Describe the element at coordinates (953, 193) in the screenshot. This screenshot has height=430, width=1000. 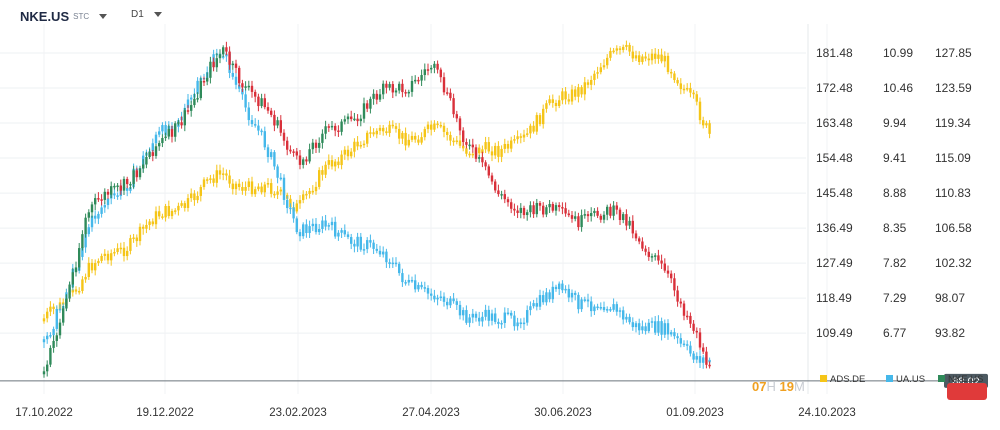
I see `axis-tick-label: 110.83` at that location.